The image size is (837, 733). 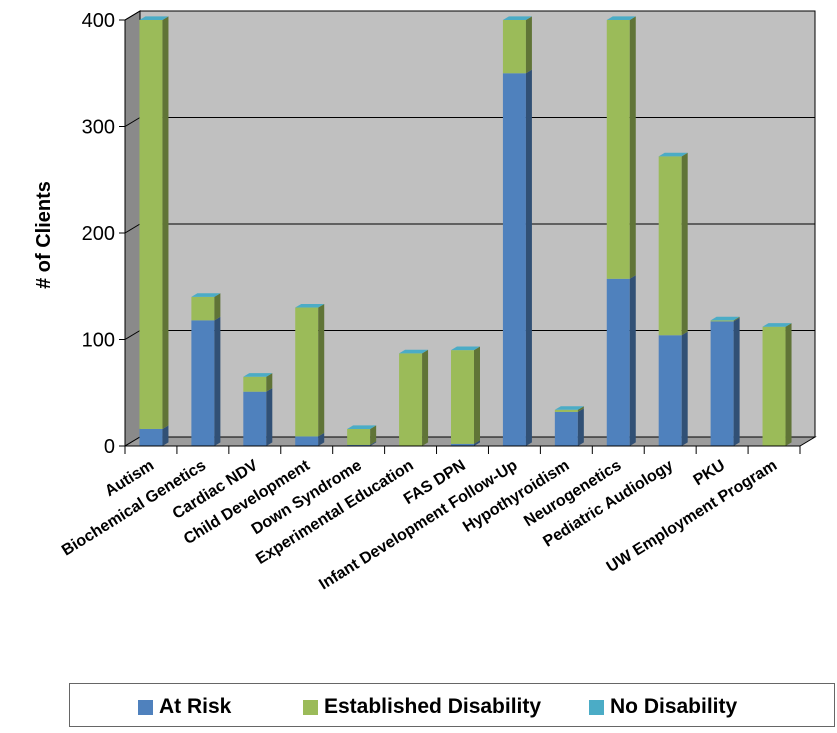 What do you see at coordinates (310, 707) in the screenshot?
I see `legend-swatch-established-disability` at bounding box center [310, 707].